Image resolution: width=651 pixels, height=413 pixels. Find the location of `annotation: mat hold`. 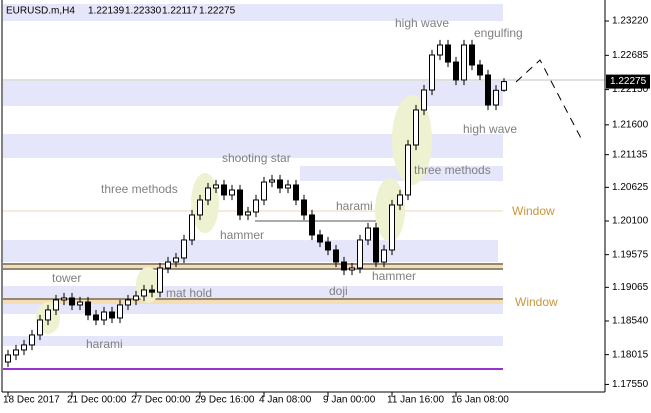

annotation: mat hold is located at coordinates (189, 293).